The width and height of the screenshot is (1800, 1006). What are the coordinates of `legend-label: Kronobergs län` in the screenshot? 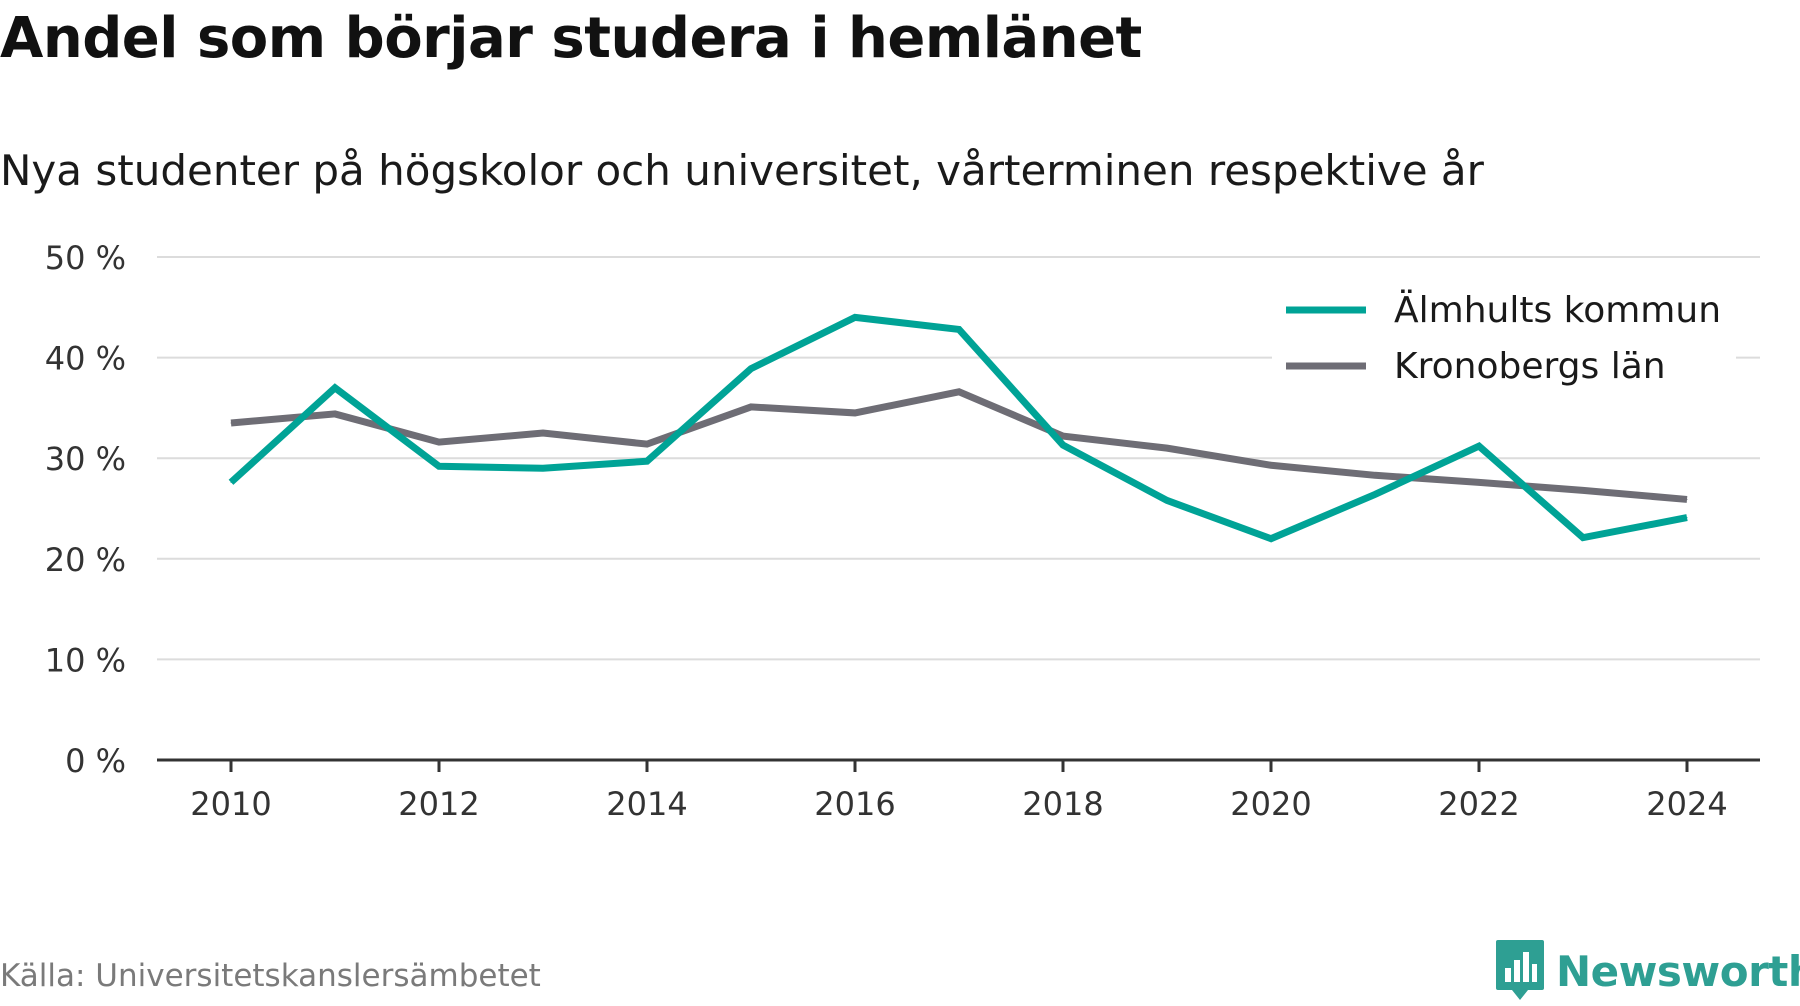 It's located at (1530, 366).